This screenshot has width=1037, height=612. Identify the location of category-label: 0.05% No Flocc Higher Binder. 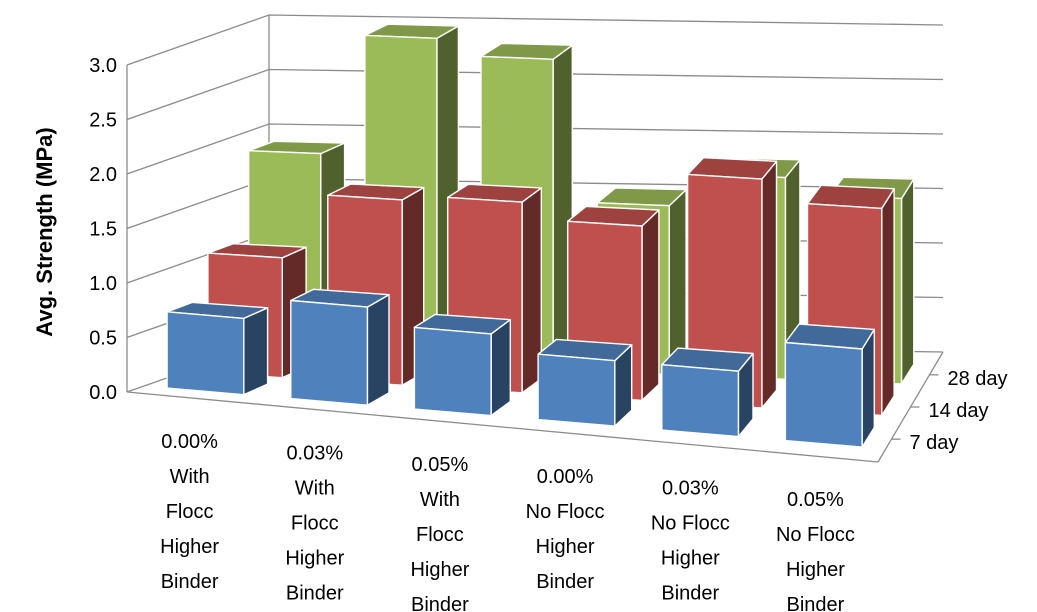
(815, 550).